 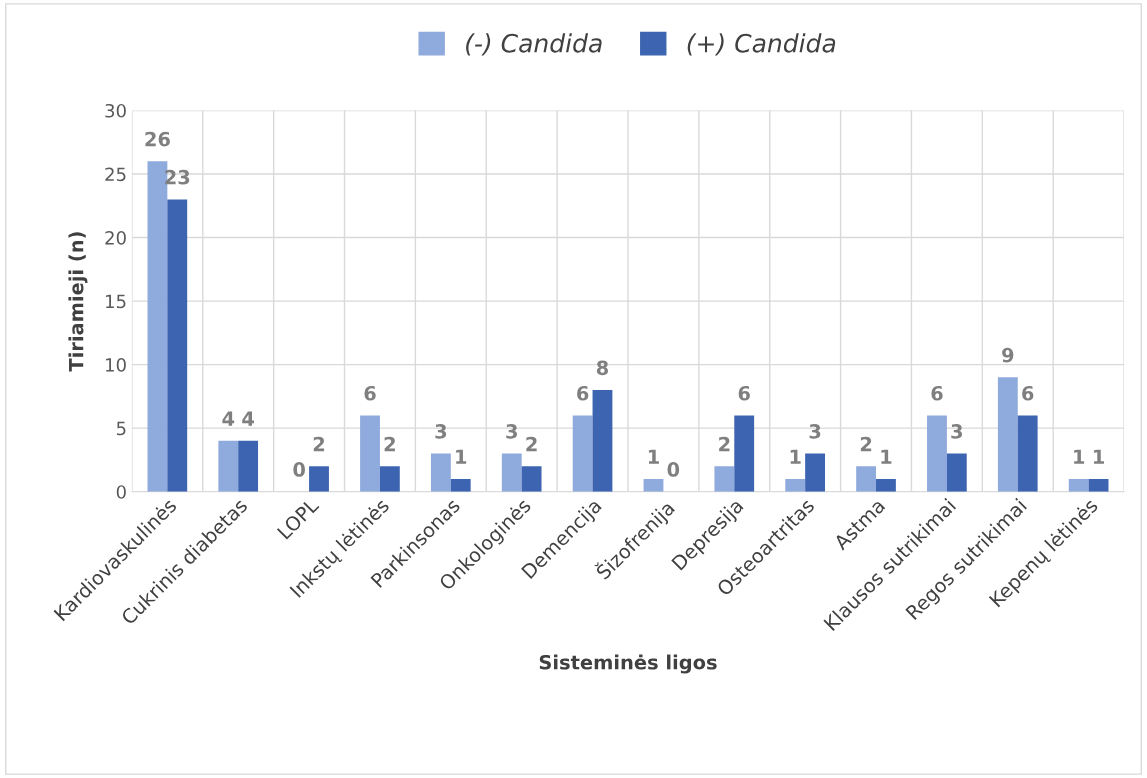 What do you see at coordinates (115, 110) in the screenshot?
I see `y-tick-label: 30` at bounding box center [115, 110].